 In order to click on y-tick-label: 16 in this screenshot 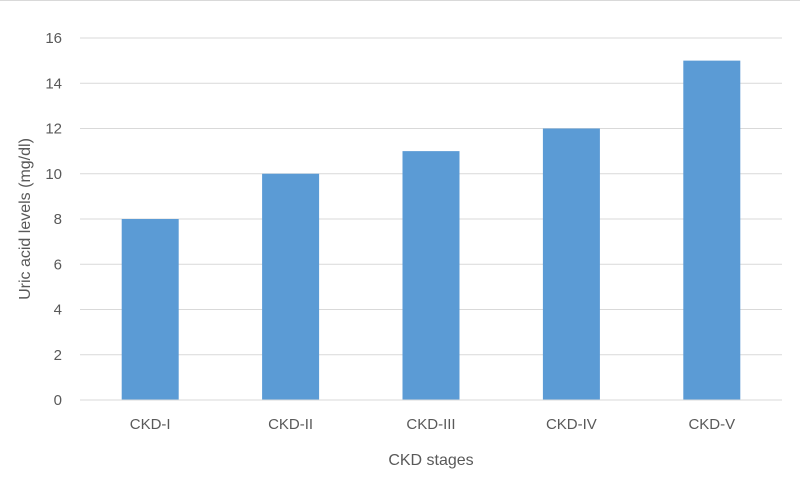, I will do `click(53, 38)`.